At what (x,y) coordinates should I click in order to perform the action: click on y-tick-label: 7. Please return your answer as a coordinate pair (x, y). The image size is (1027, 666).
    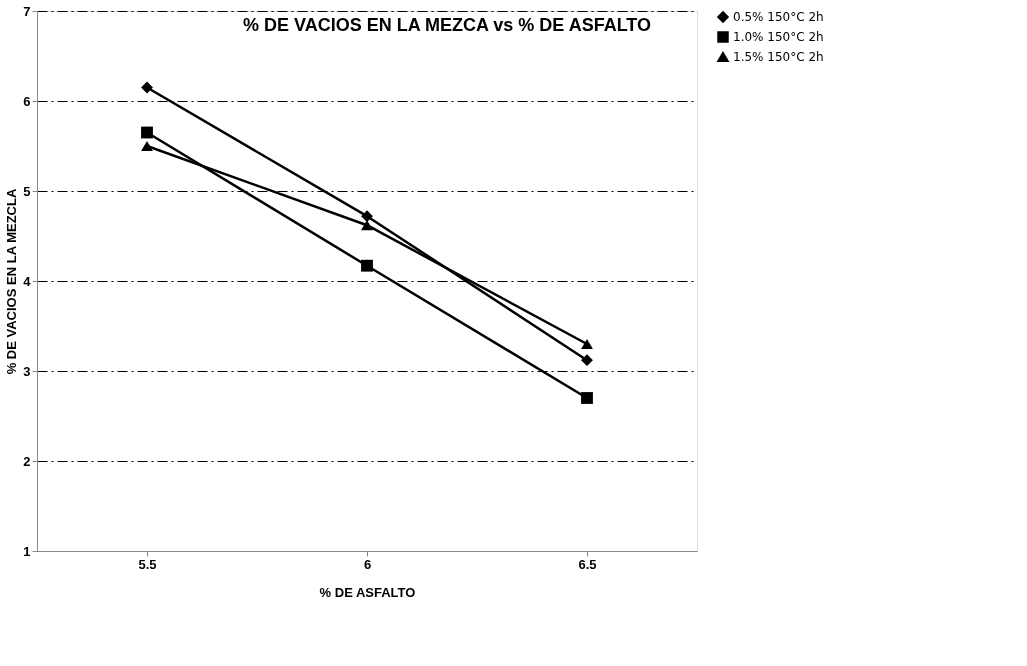
    Looking at the image, I should click on (27, 11).